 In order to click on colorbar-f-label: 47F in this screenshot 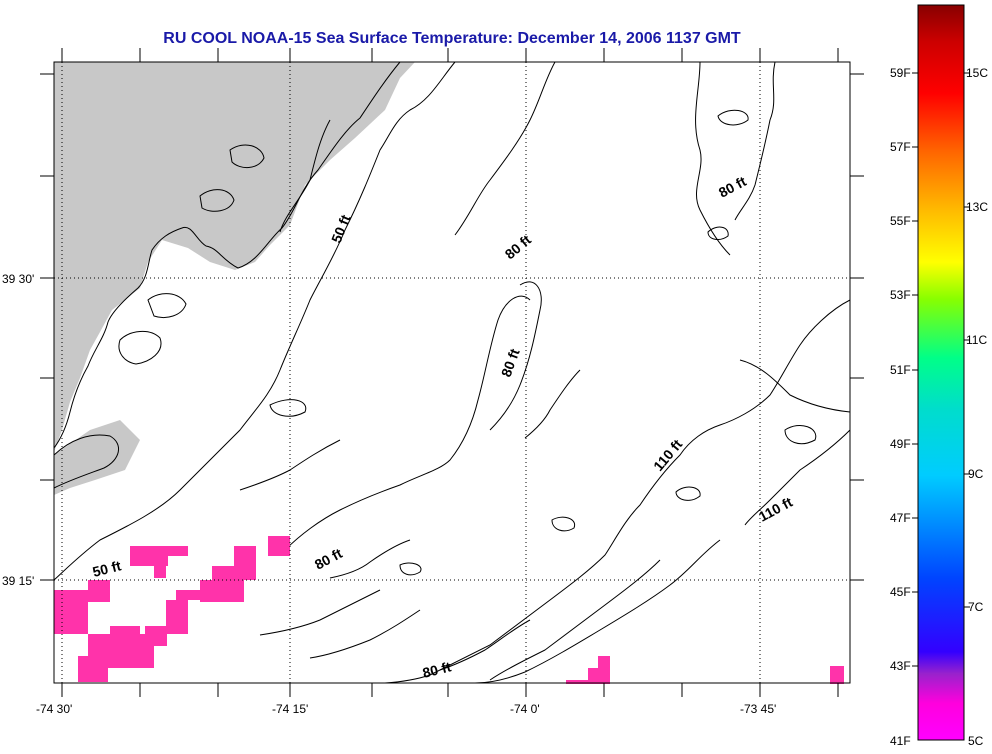, I will do `click(900, 518)`.